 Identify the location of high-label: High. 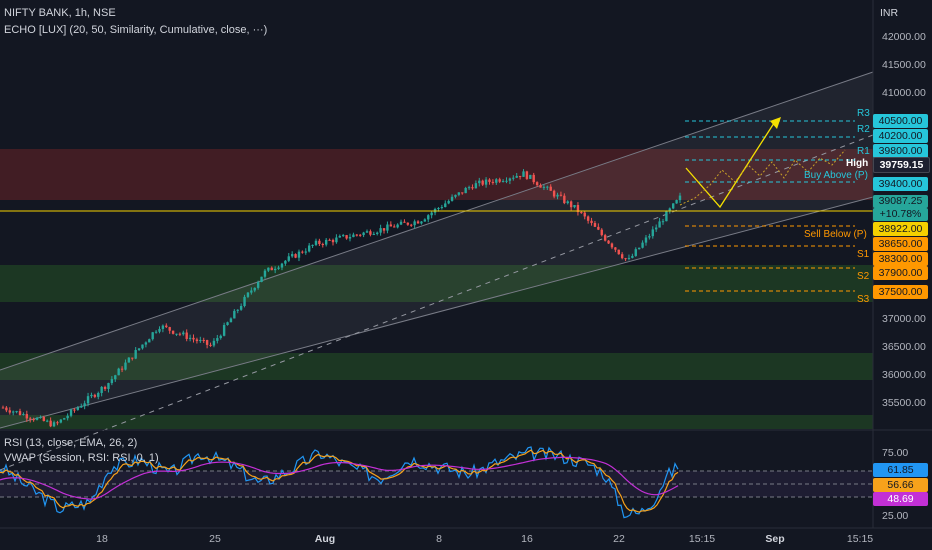
(857, 163).